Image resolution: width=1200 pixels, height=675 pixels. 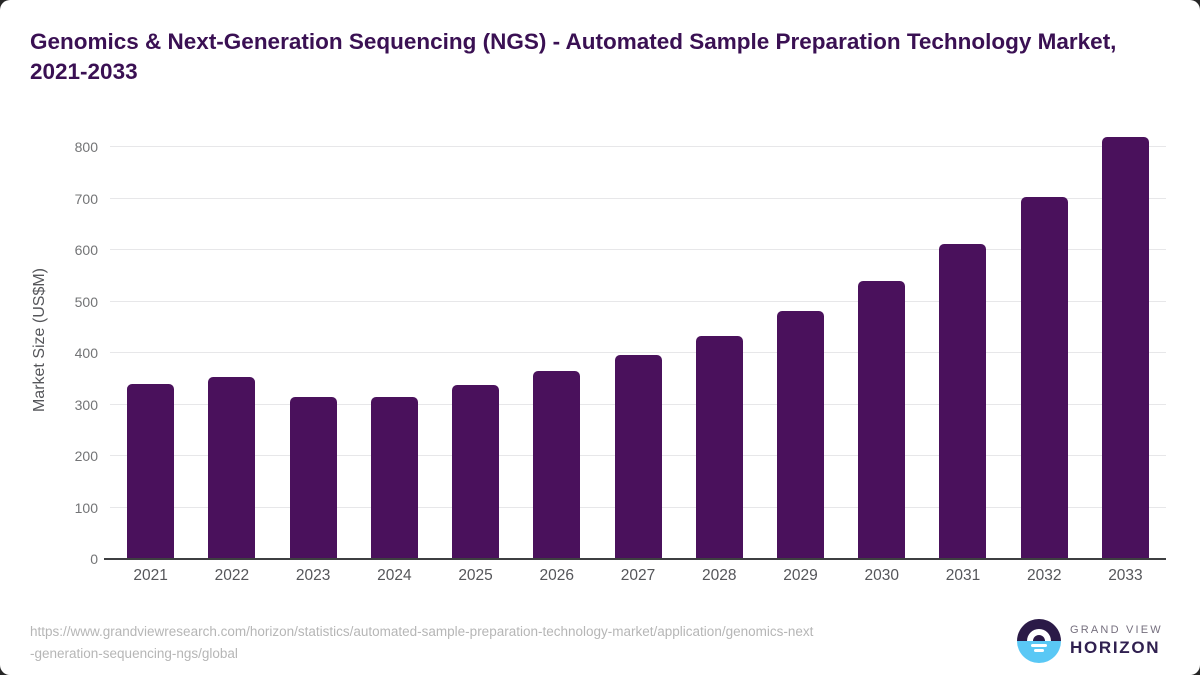 I want to click on y-axis-tick-labels: 0 100 200 300 400 500 600 700 800, so click(x=49, y=348).